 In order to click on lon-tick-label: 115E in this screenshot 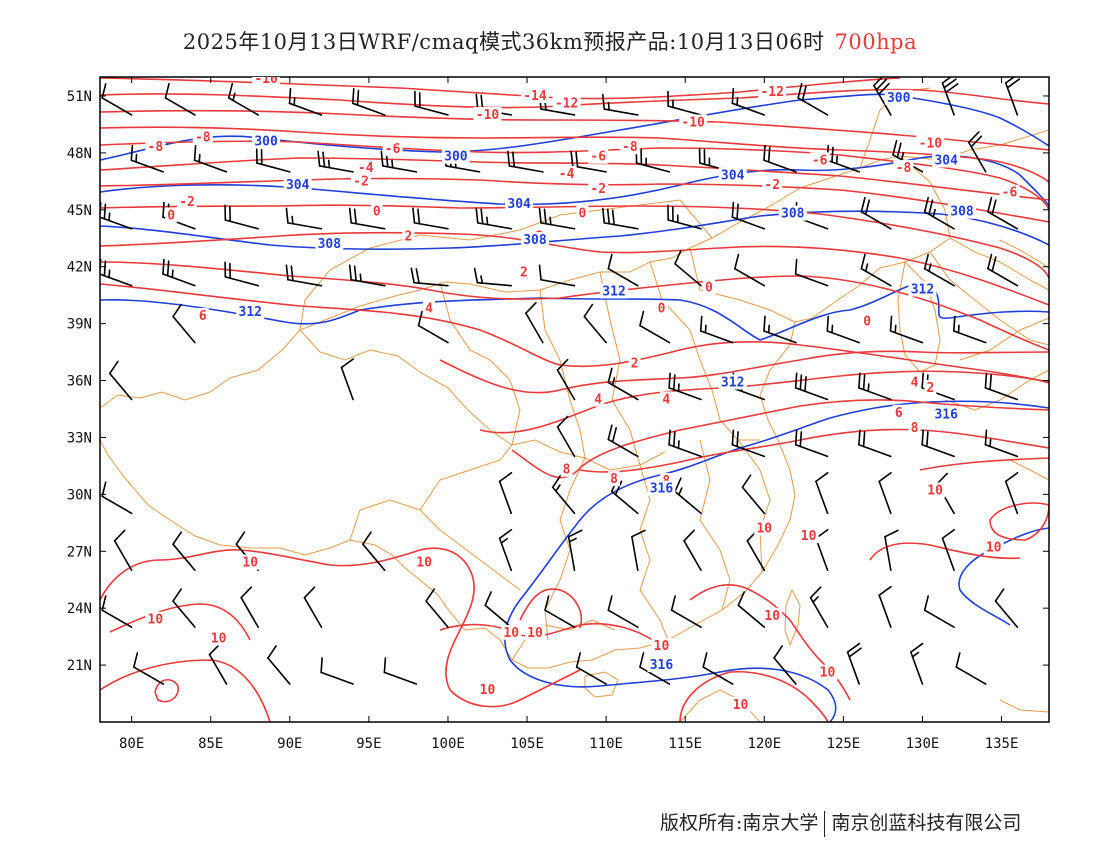, I will do `click(685, 744)`.